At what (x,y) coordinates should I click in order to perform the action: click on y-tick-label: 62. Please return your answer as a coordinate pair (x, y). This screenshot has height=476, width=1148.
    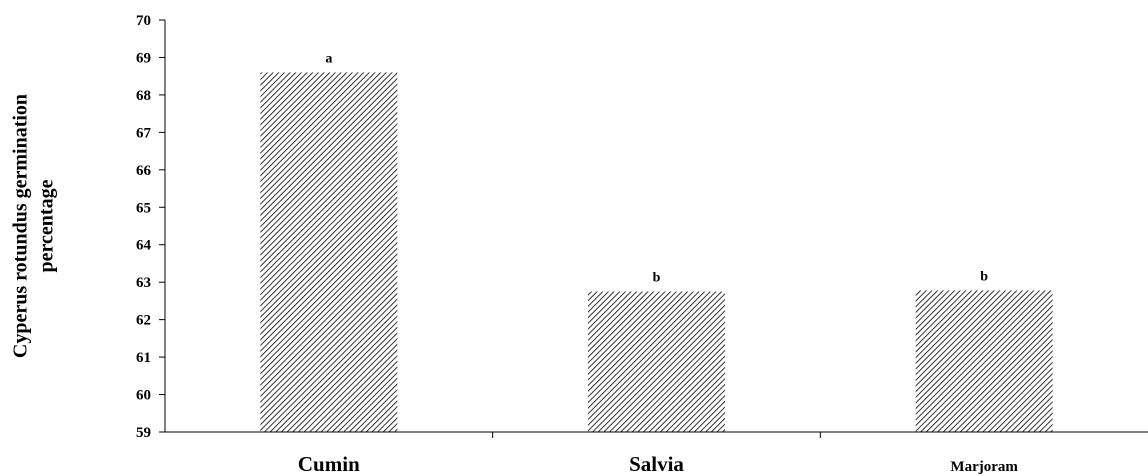
    Looking at the image, I should click on (143, 321).